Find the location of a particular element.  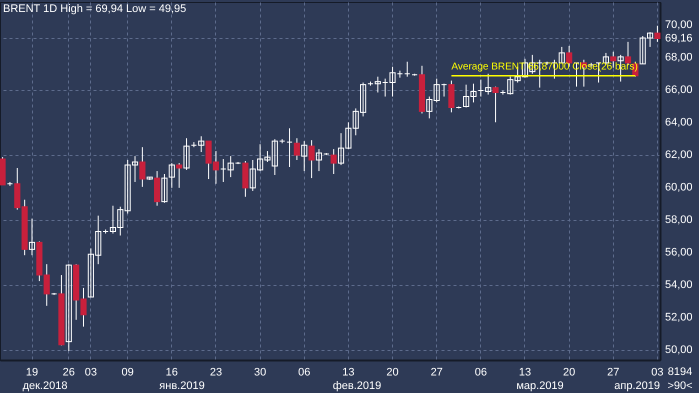

y-tick-label: 66,00 is located at coordinates (679, 90).